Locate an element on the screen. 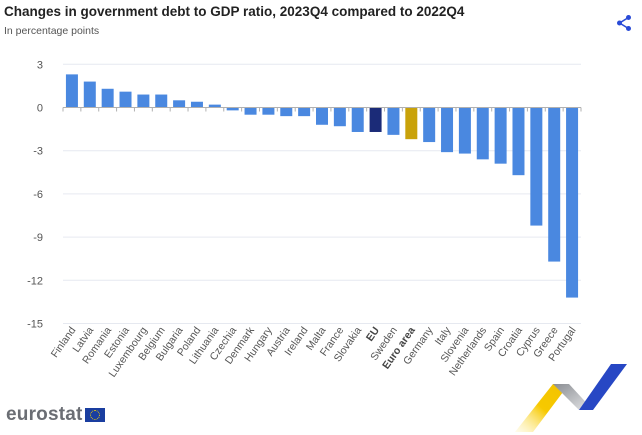 Image resolution: width=642 pixels, height=435 pixels. bar-eu is located at coordinates (375, 119).